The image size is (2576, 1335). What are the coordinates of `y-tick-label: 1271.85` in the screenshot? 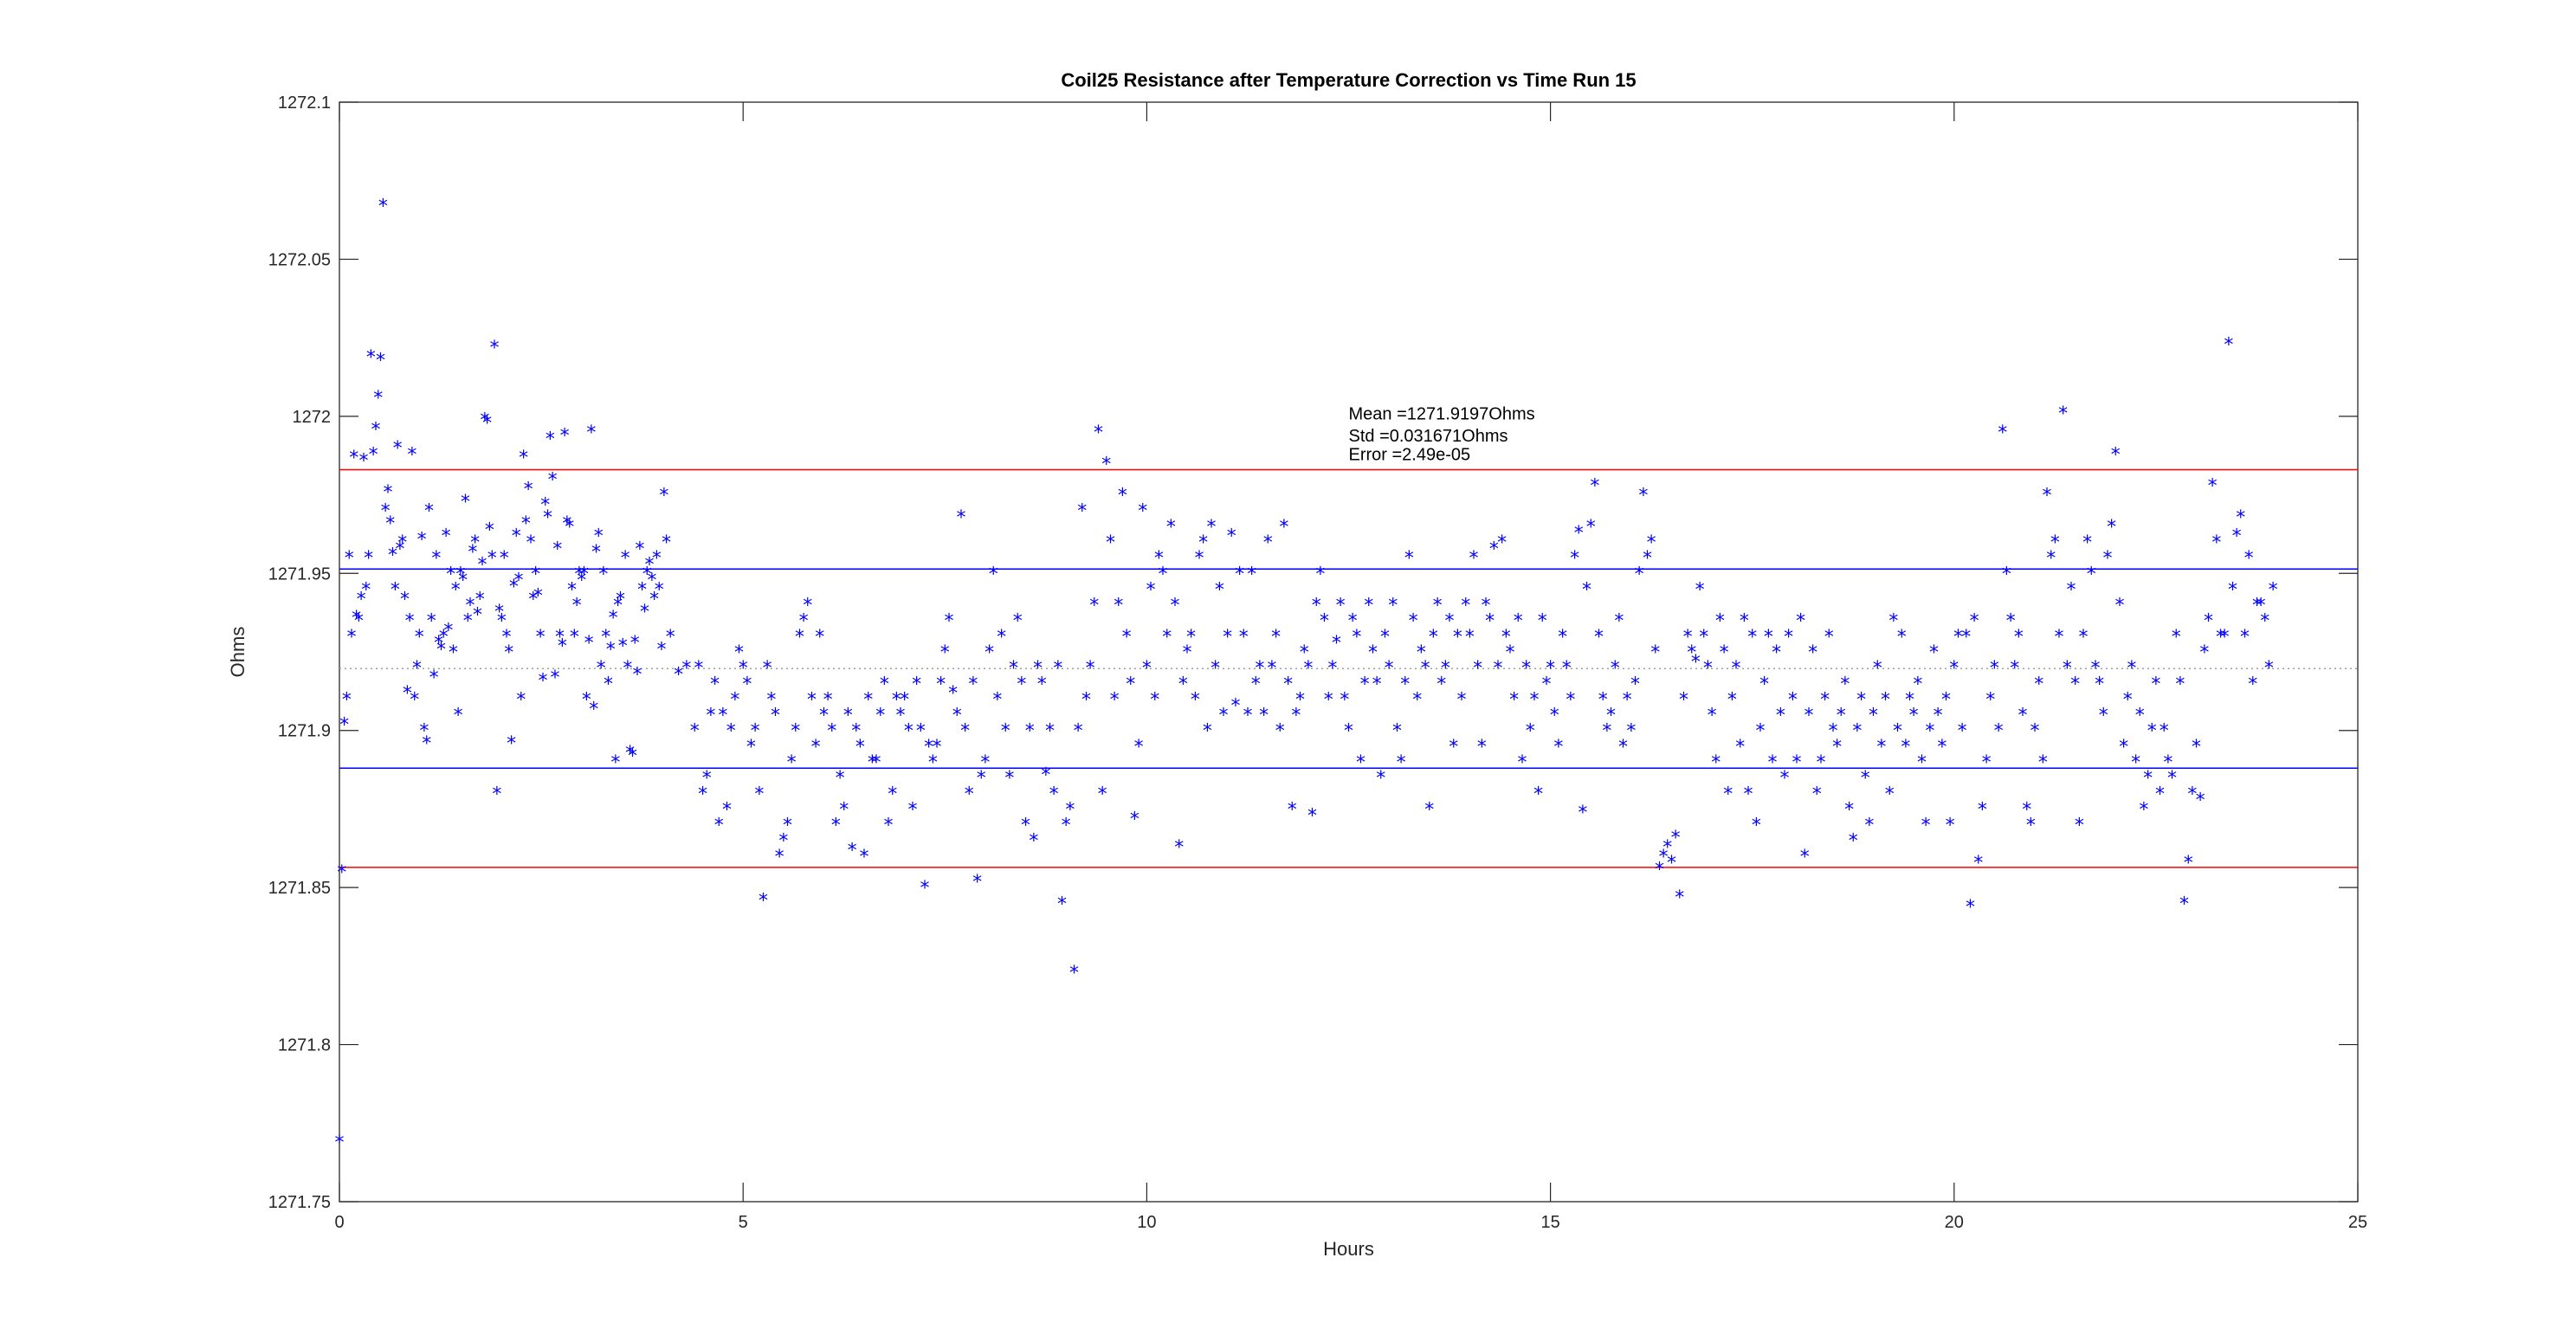 It's located at (299, 889).